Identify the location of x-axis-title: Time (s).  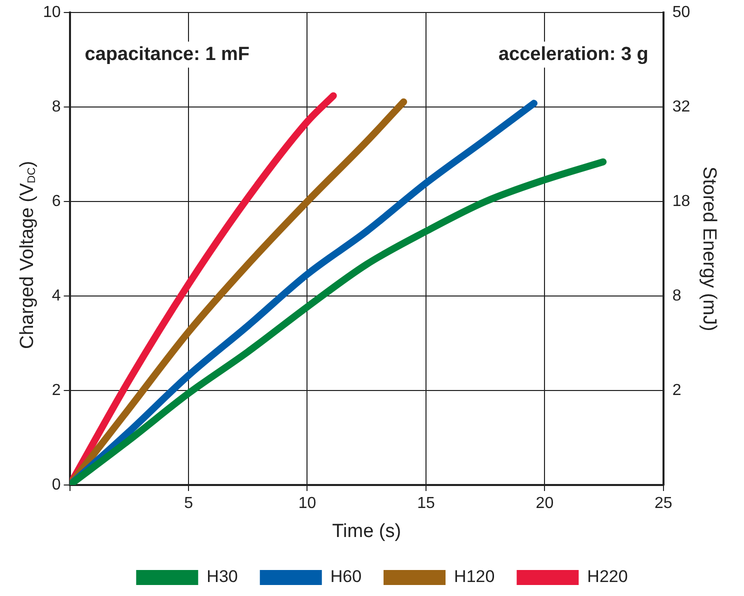
(367, 531).